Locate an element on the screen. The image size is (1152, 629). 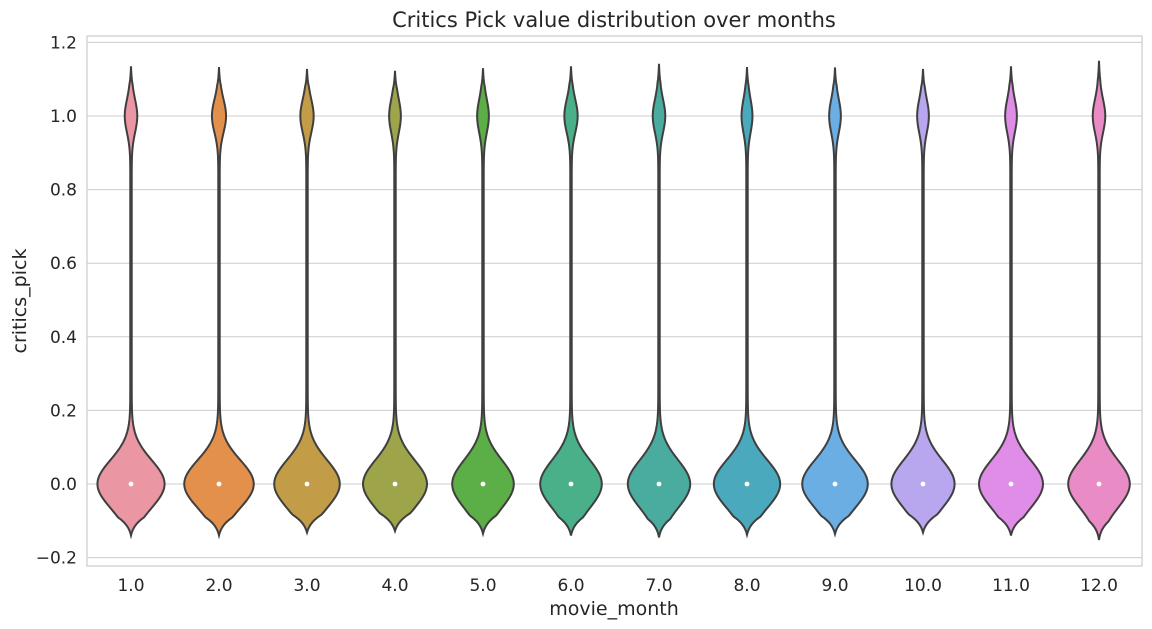
y-tick-label: 1.0 is located at coordinates (63, 117).